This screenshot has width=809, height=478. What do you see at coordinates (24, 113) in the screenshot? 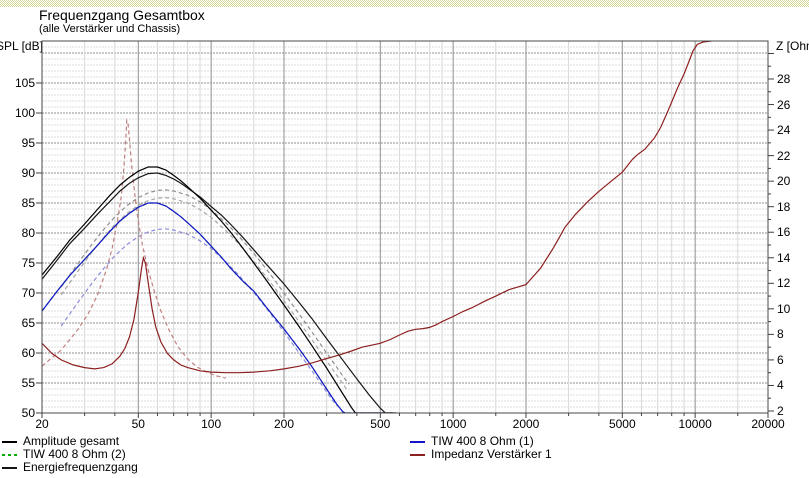
I see `left-axis-tick-label: 100` at bounding box center [24, 113].